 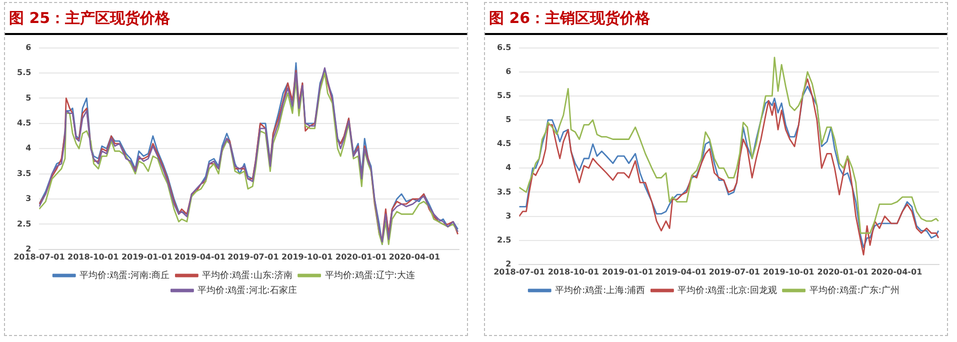 I want to click on chart-title: 图 25：主产区现货价格, so click(x=236, y=19).